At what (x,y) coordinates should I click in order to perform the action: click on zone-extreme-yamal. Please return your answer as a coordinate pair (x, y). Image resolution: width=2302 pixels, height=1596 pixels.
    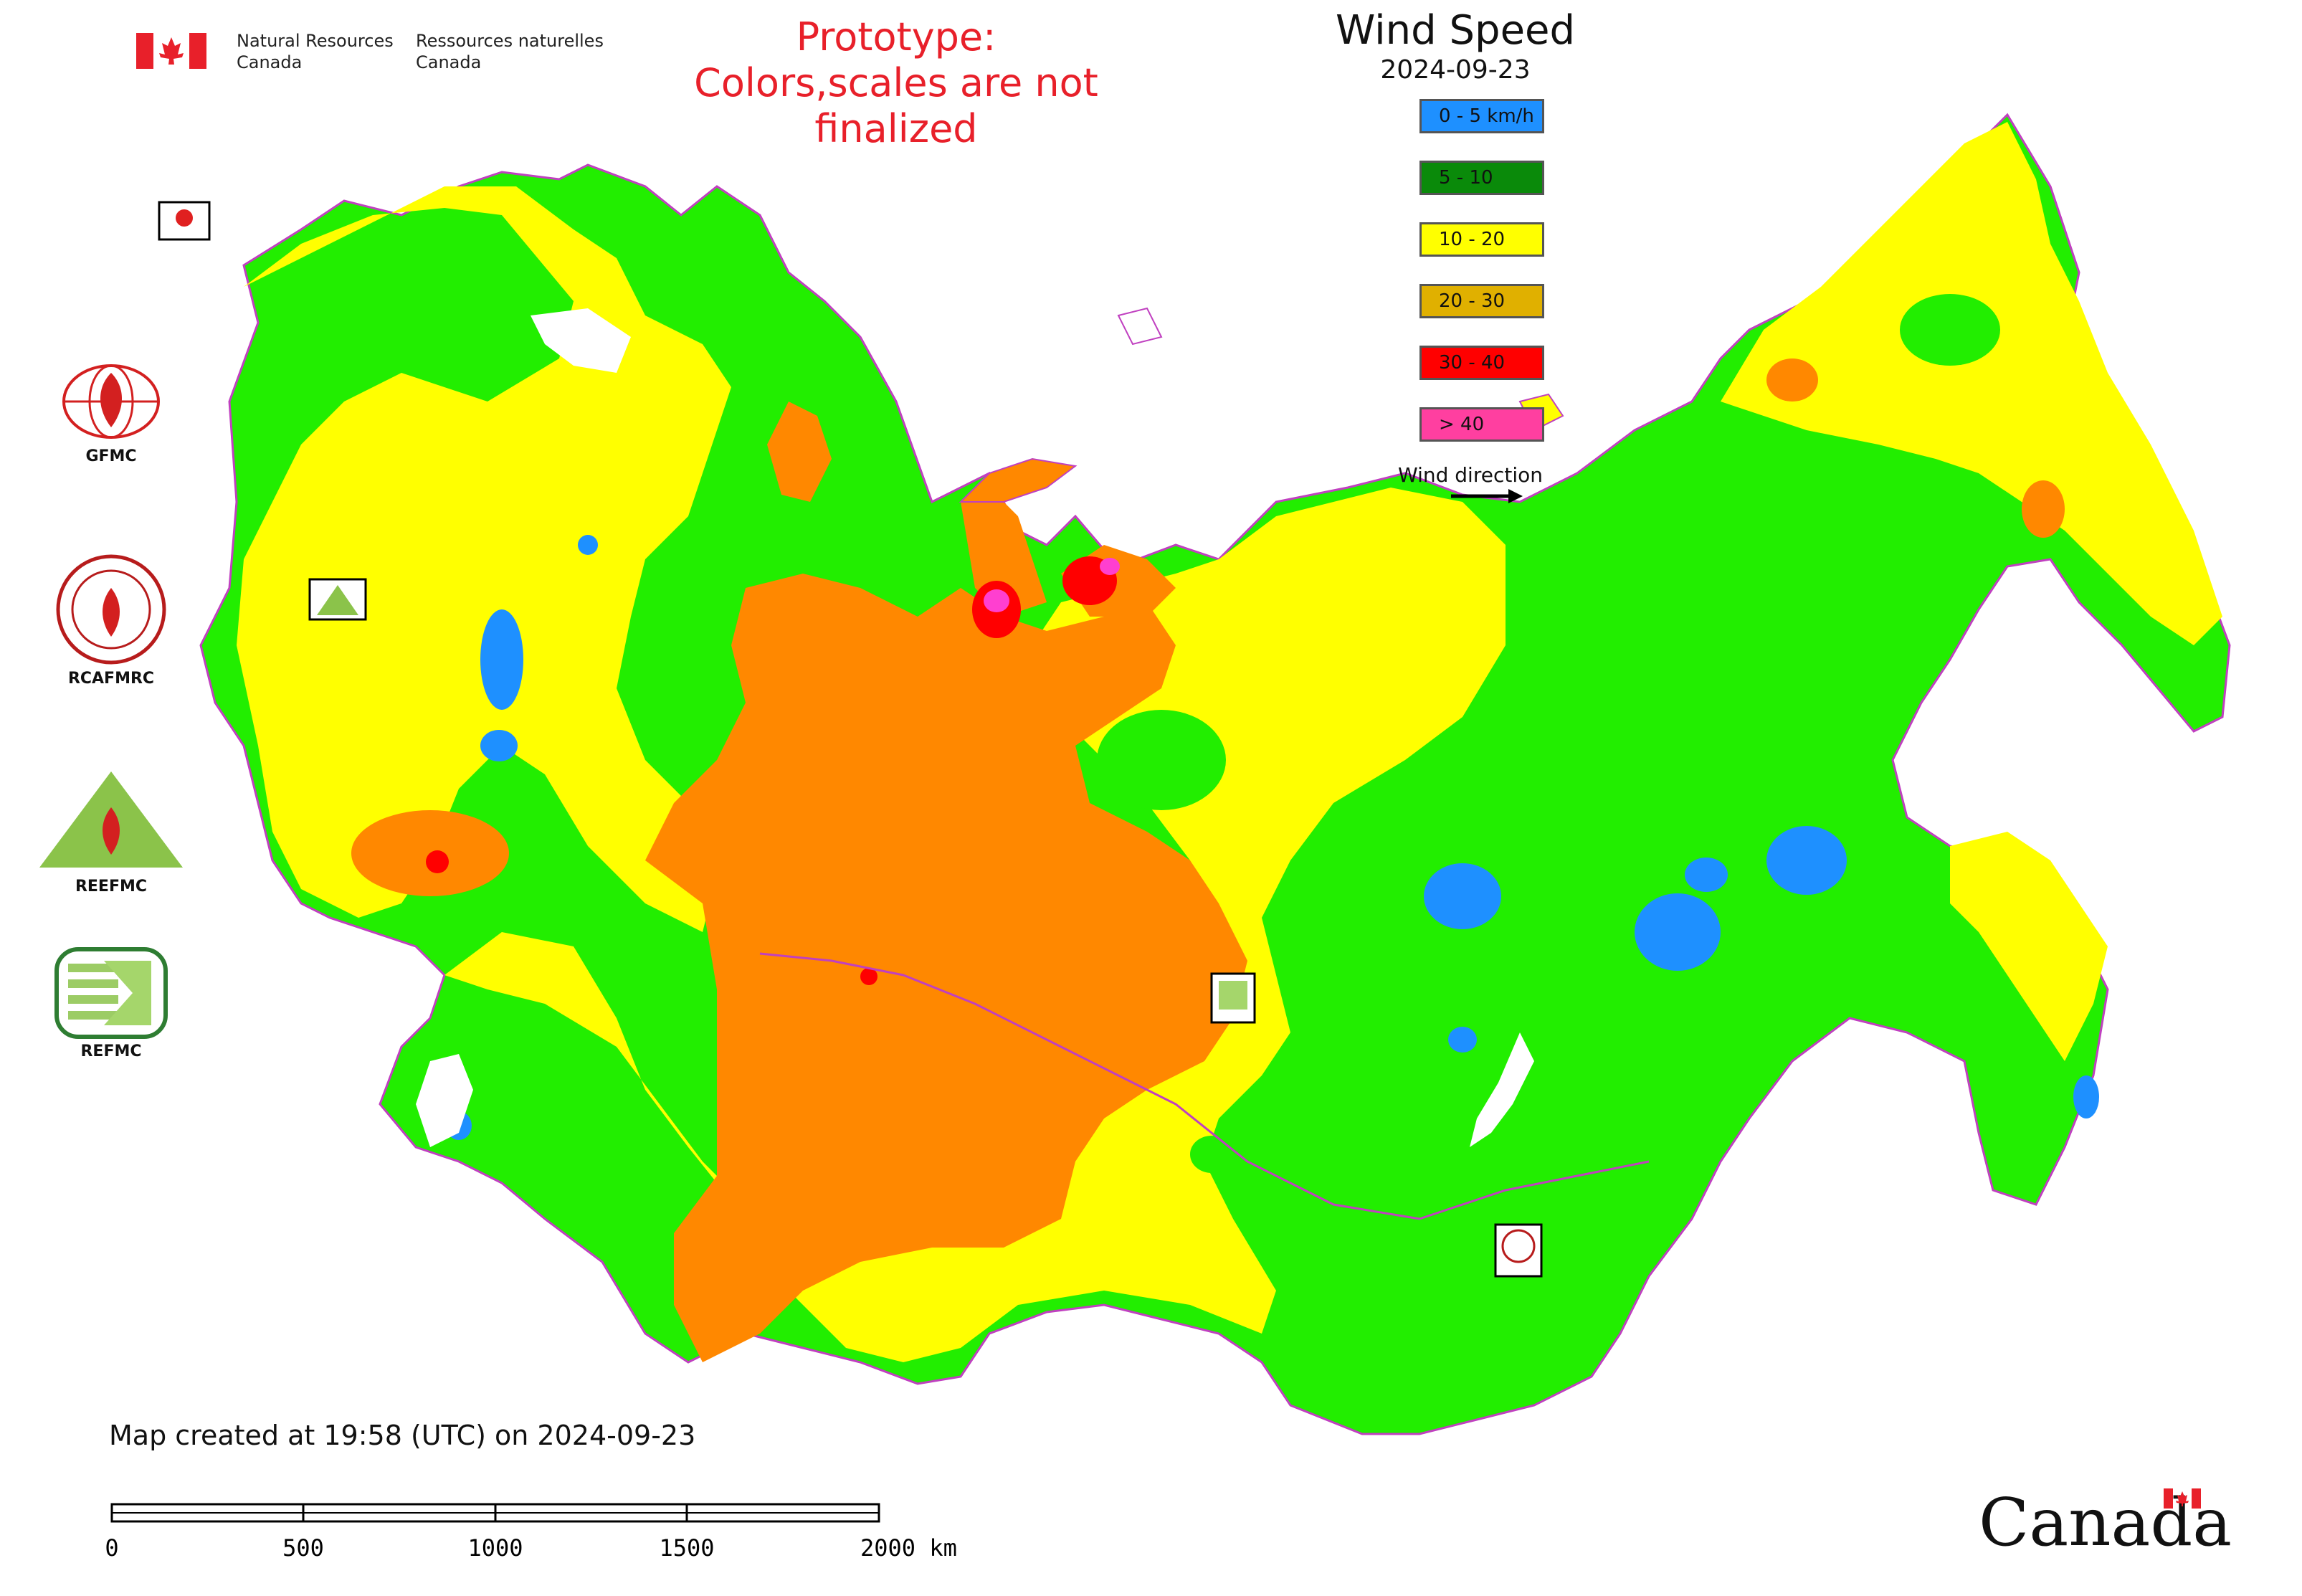
    Looking at the image, I should click on (997, 600).